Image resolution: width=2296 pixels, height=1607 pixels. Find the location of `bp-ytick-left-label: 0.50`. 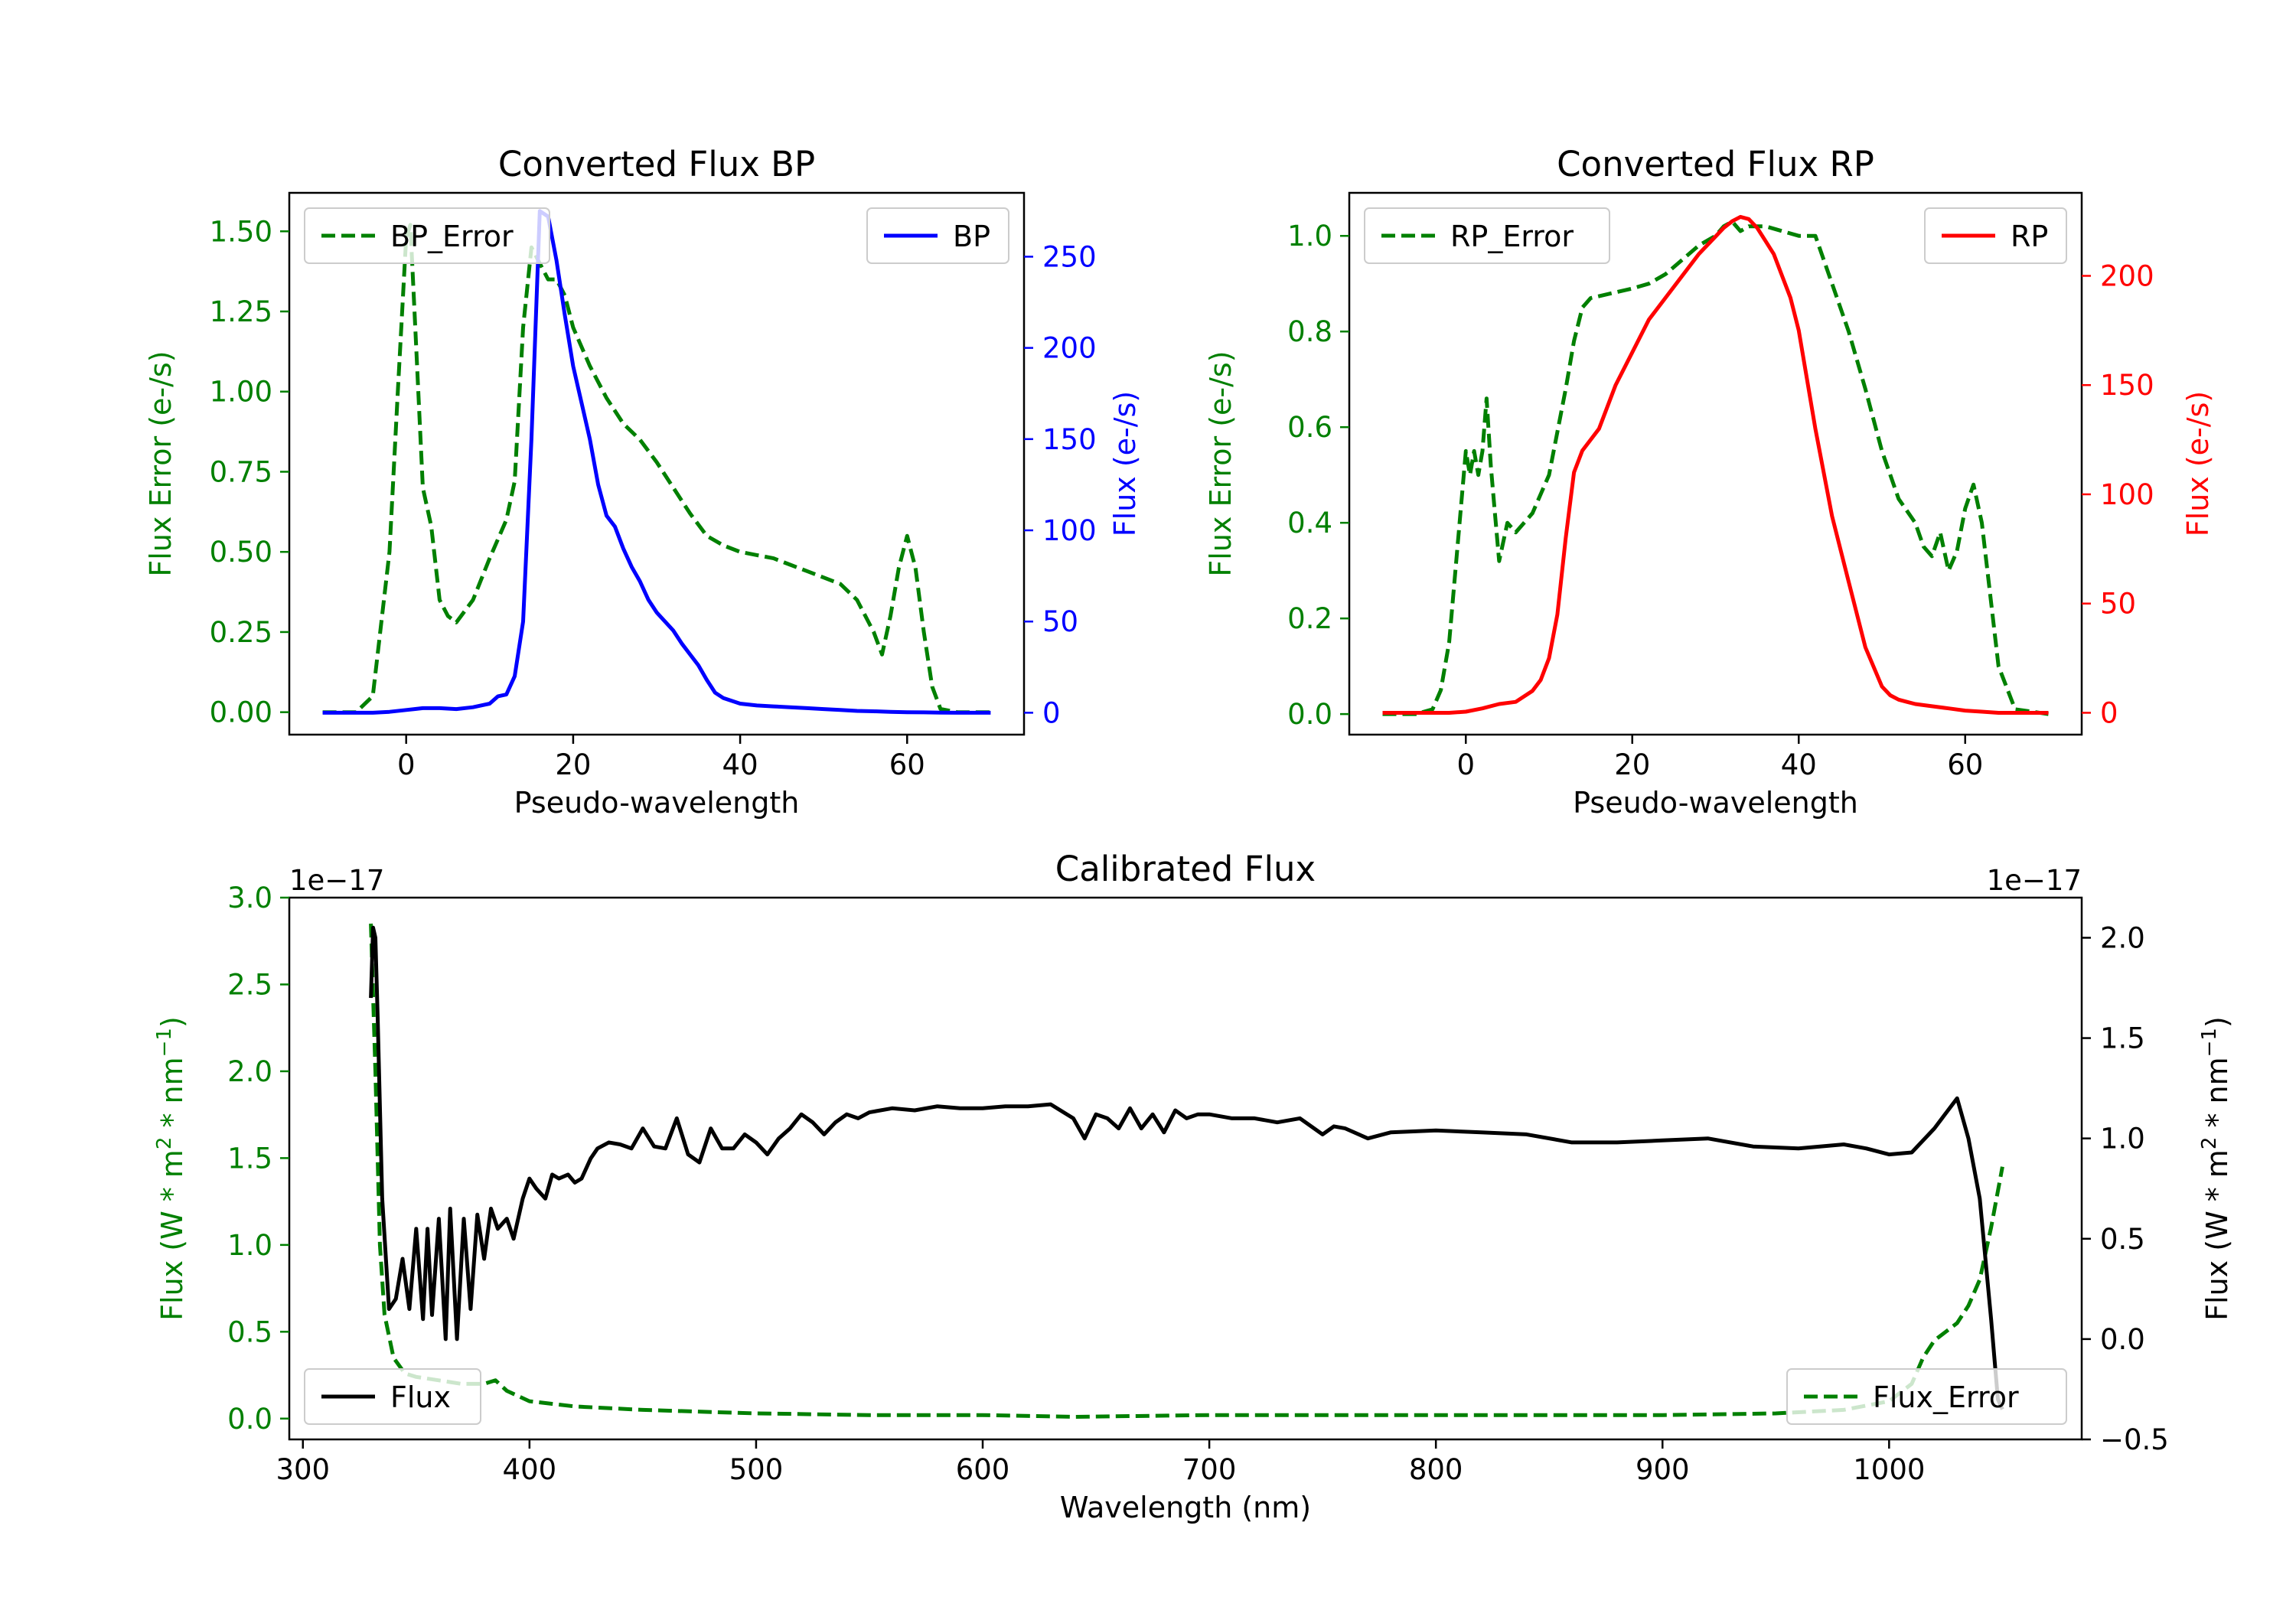

bp-ytick-left-label: 0.50 is located at coordinates (241, 552).